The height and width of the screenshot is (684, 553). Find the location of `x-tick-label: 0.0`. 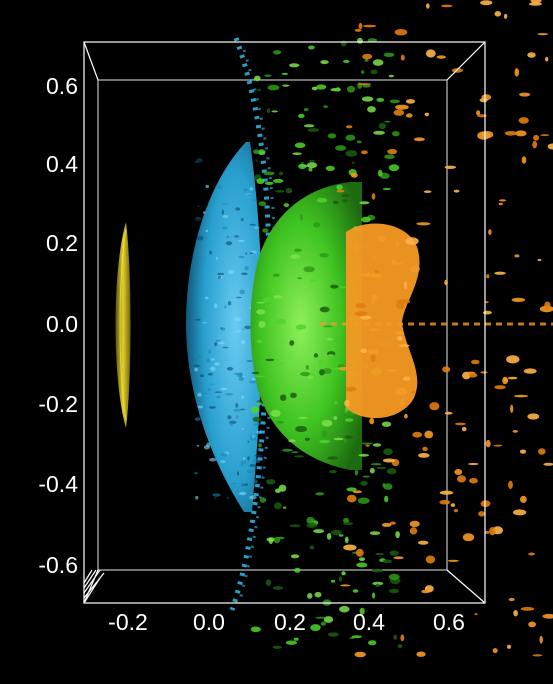

x-tick-label: 0.0 is located at coordinates (209, 622).